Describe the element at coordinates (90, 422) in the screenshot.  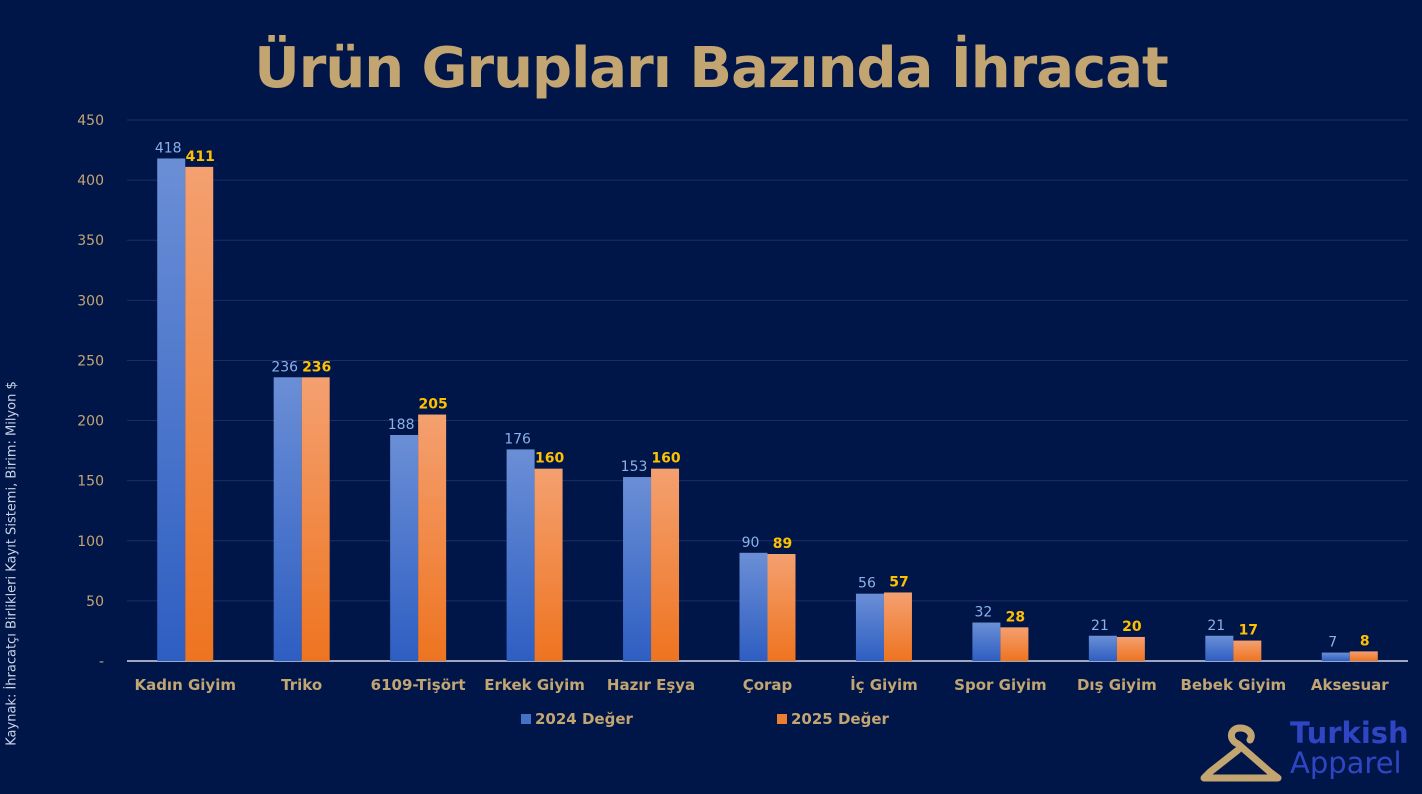
I see `y-tick-label: 200` at that location.